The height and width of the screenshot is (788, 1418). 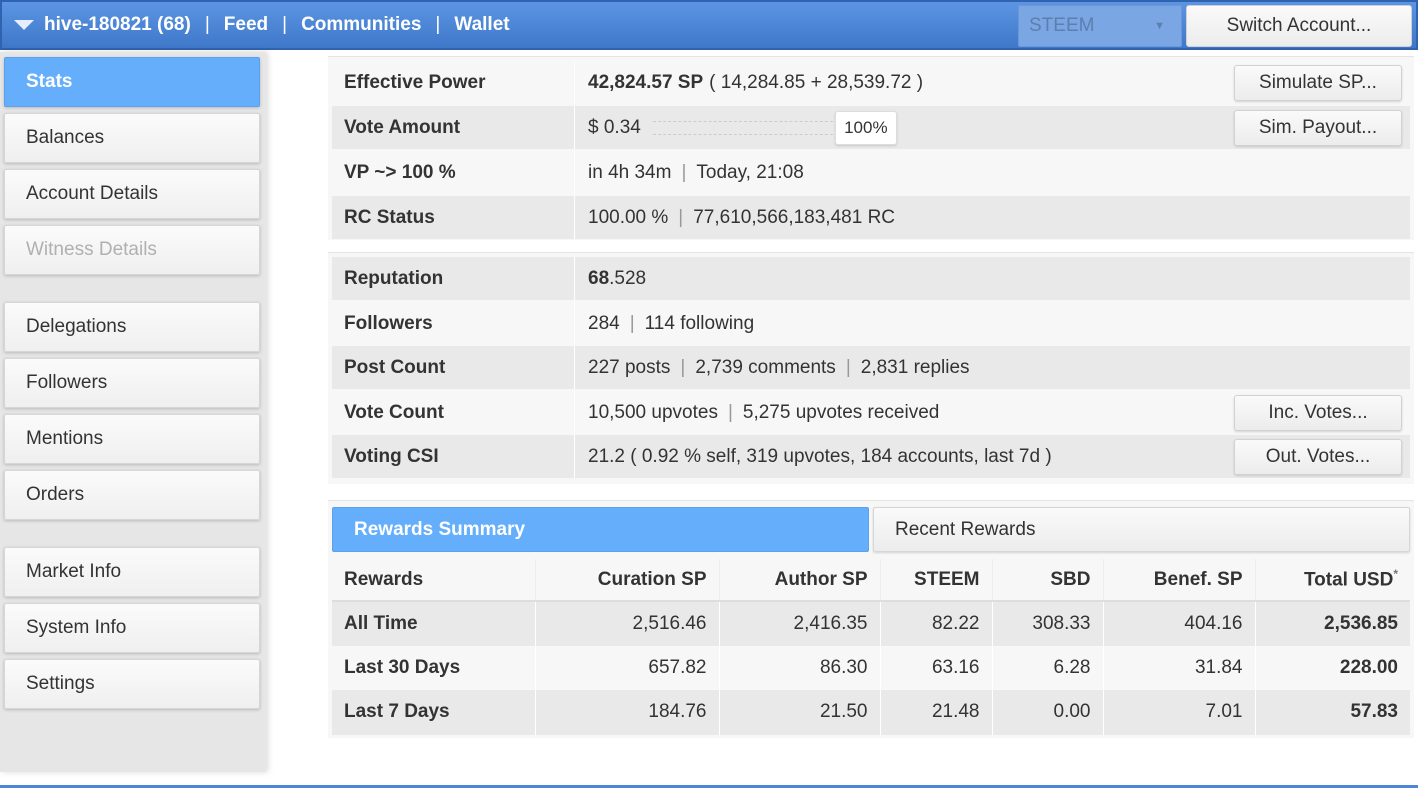 I want to click on sidebar-item-balances: Balances, so click(x=132, y=138).